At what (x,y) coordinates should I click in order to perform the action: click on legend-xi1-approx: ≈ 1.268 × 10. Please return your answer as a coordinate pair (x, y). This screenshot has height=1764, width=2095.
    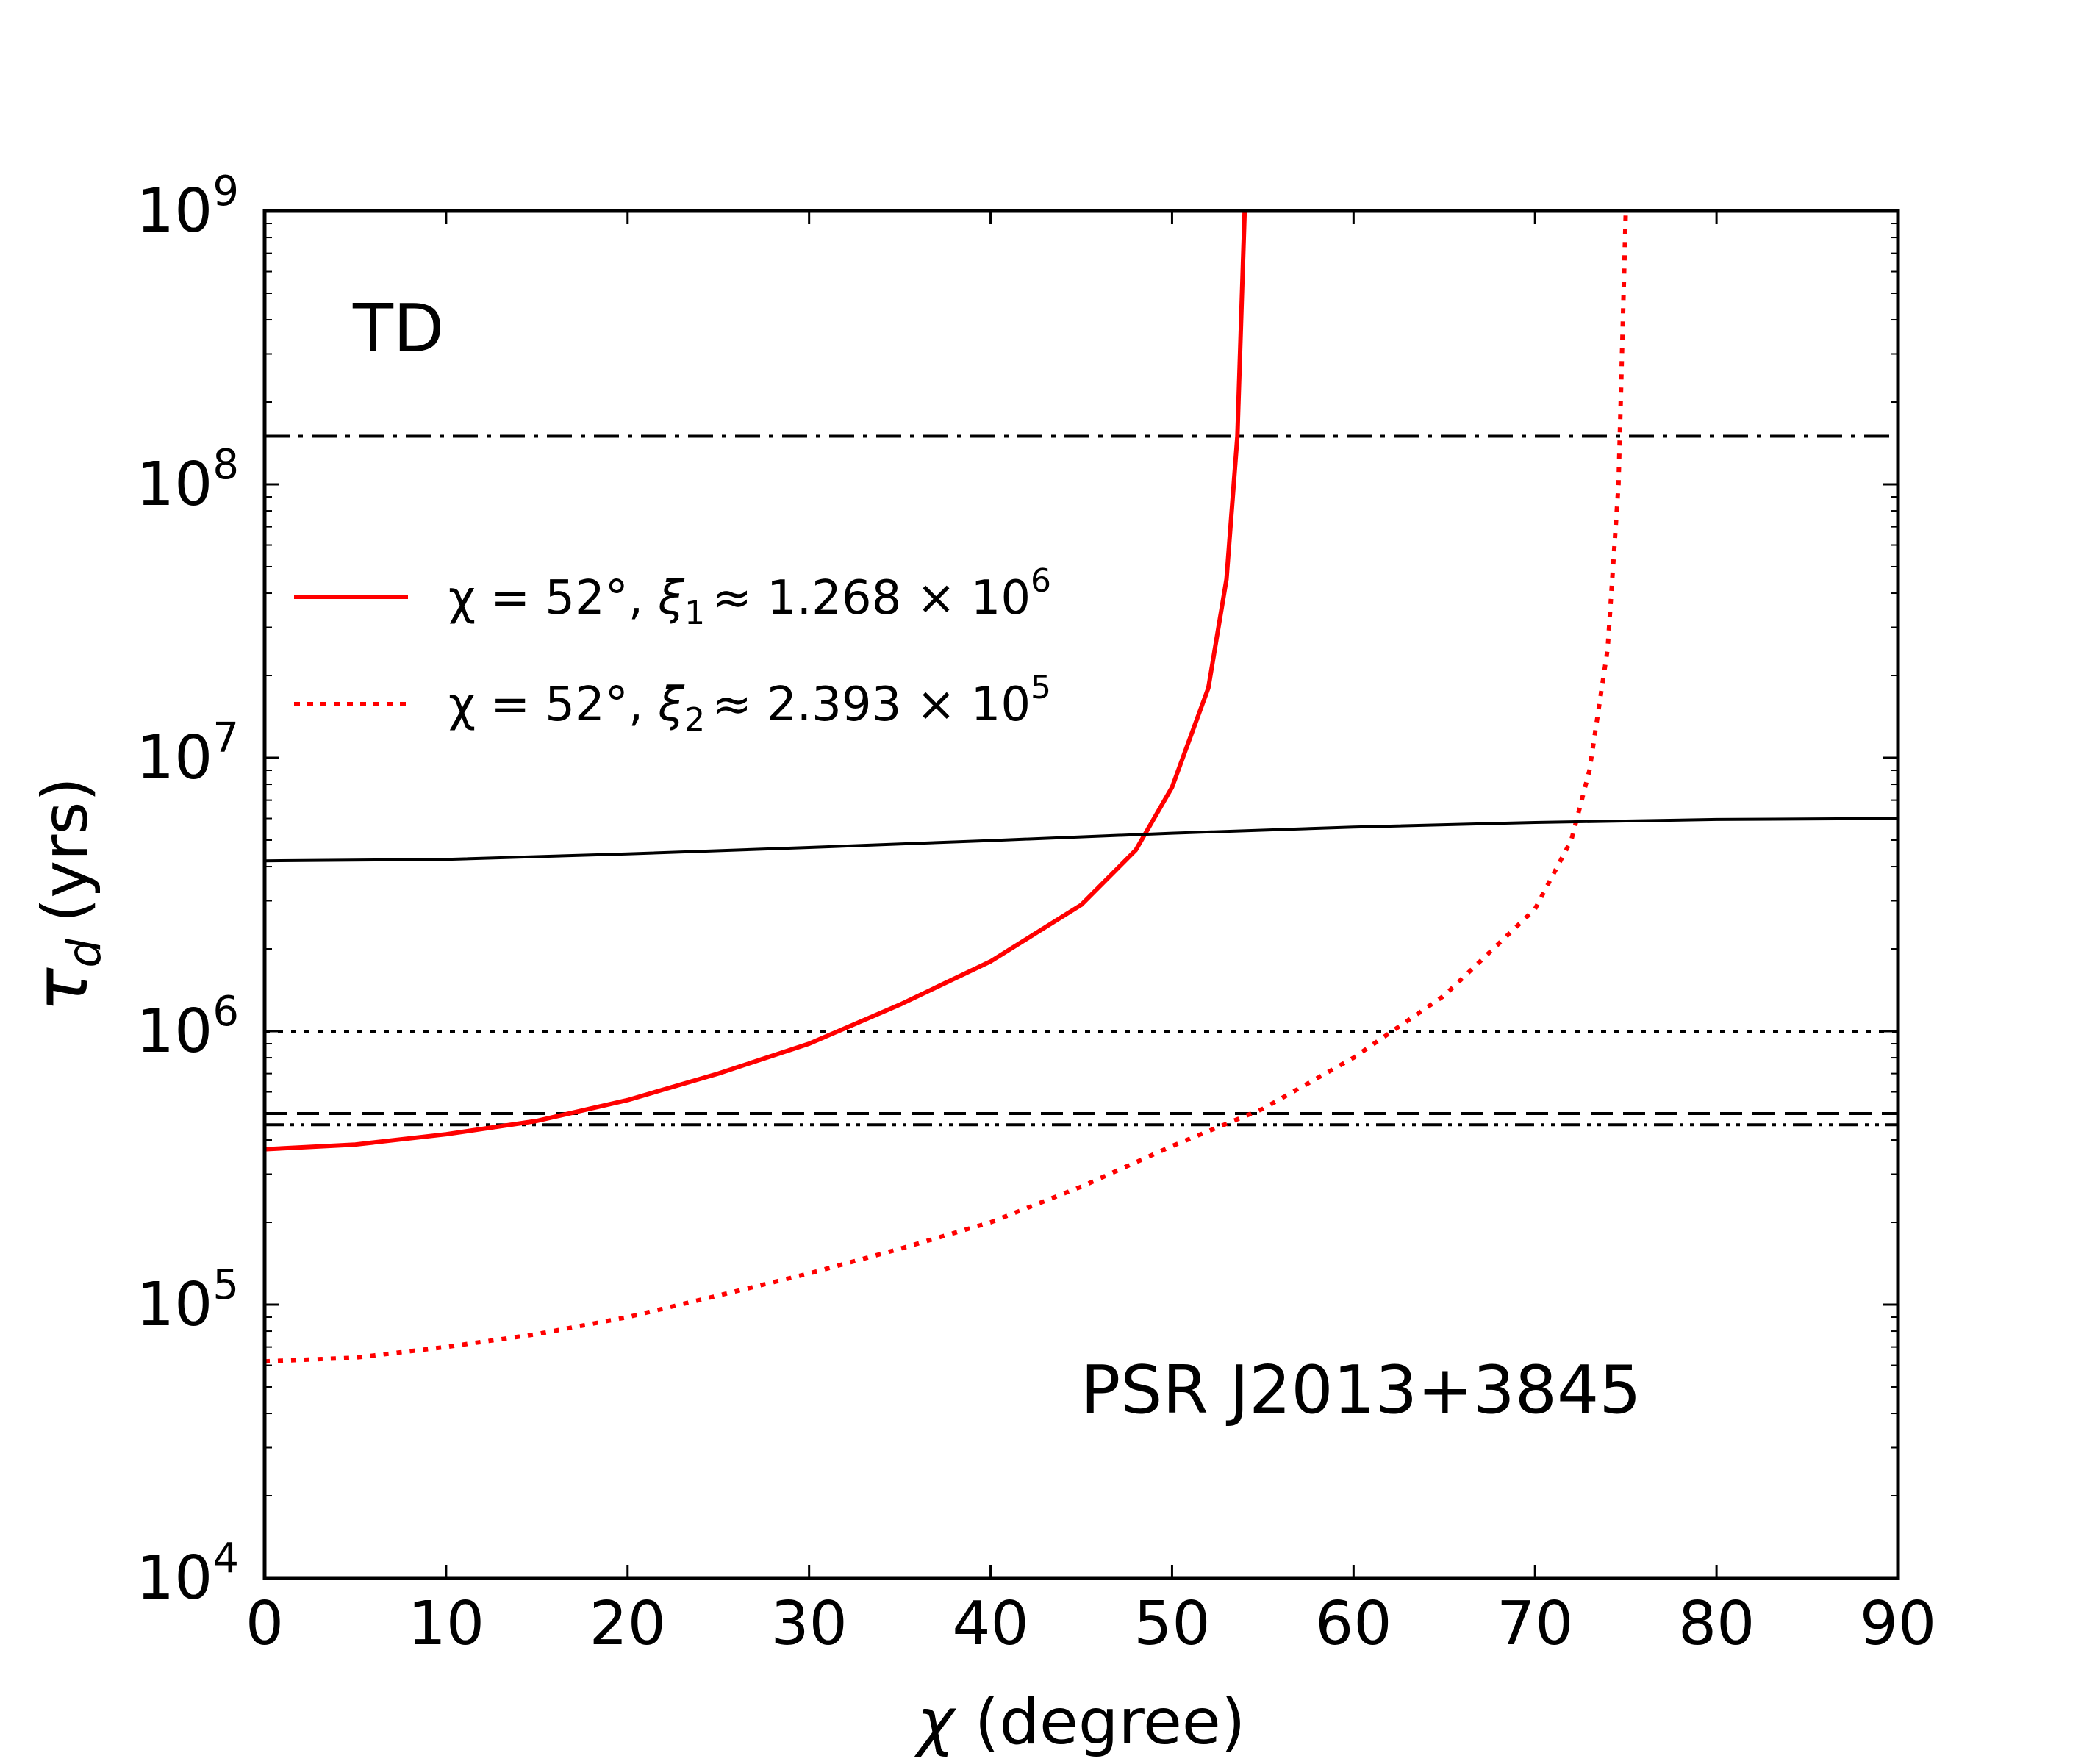
    Looking at the image, I should click on (871, 598).